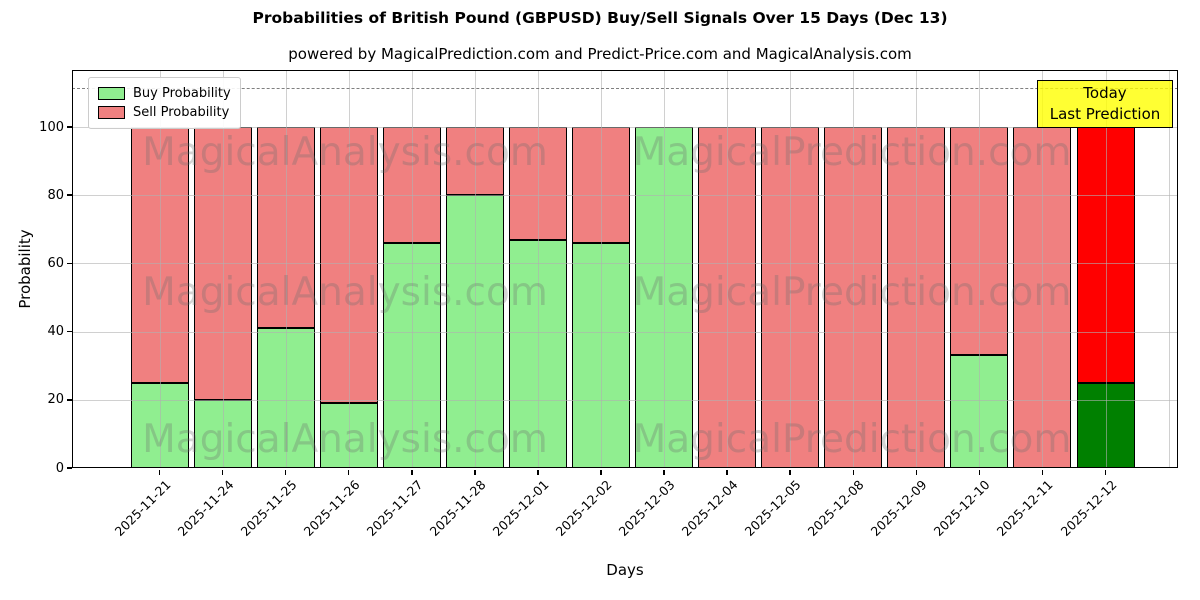  I want to click on x-tick-label: 2025-12-04, so click(709, 508).